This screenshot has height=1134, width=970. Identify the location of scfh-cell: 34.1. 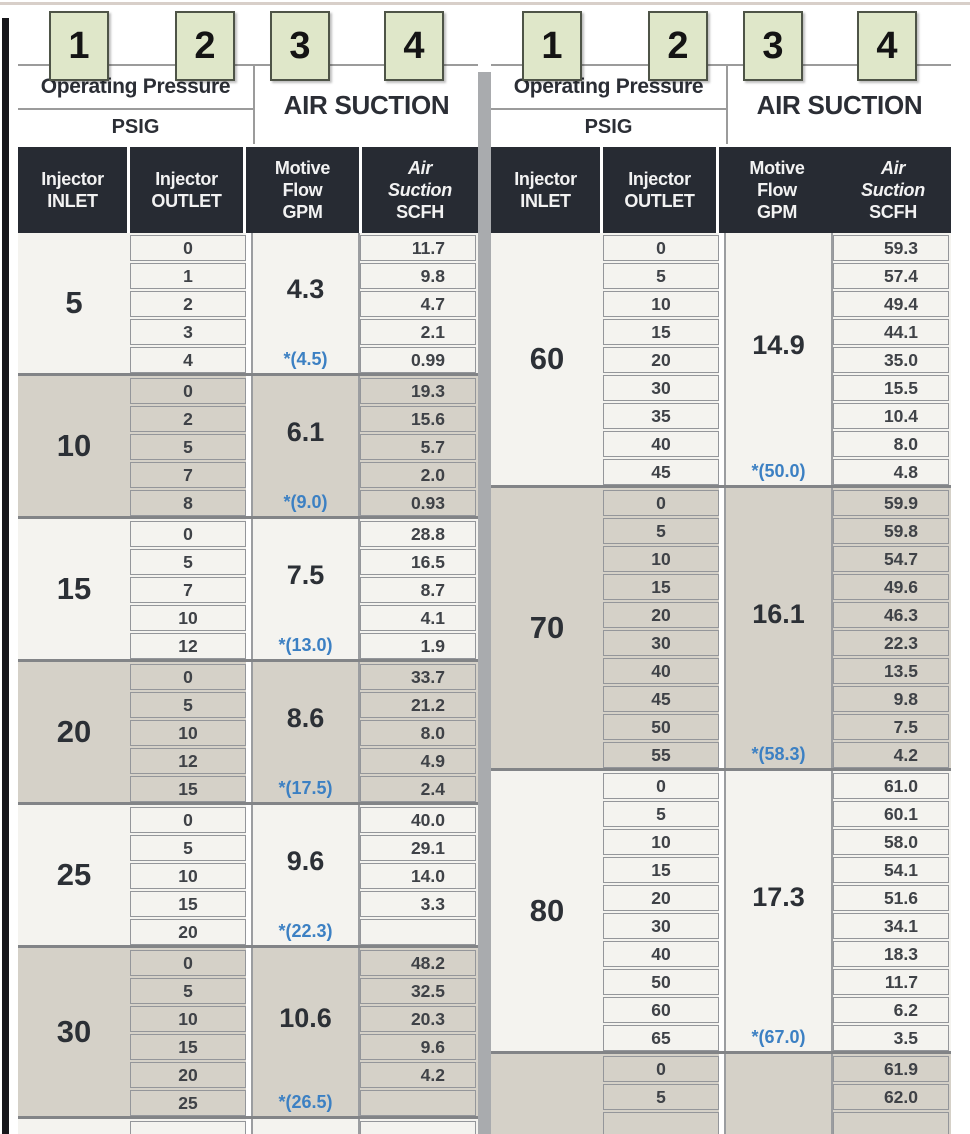
(891, 926).